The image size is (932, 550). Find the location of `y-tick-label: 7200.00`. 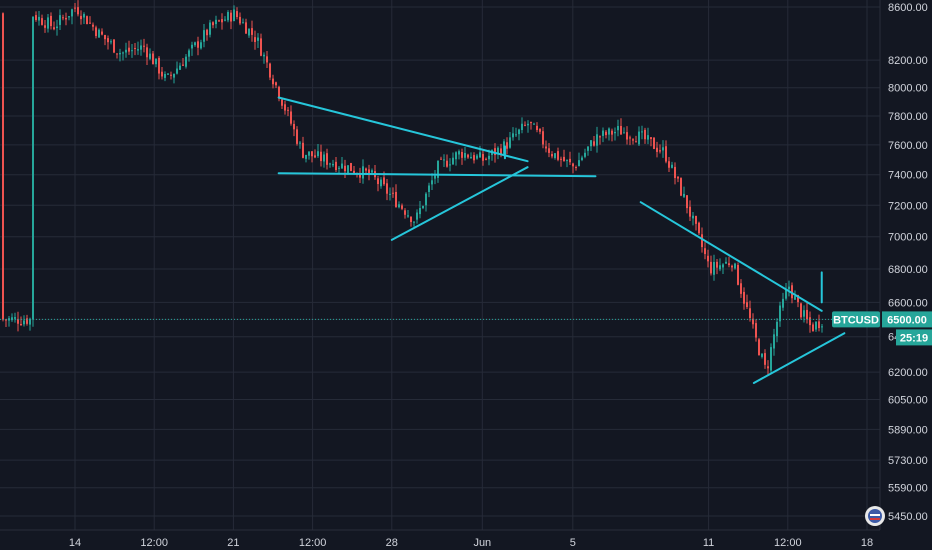

y-tick-label: 7200.00 is located at coordinates (908, 206).